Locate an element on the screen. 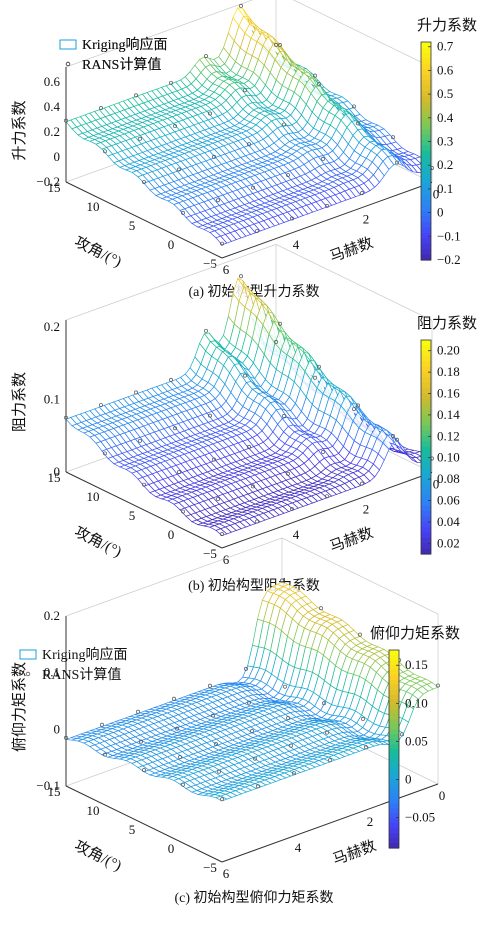 This screenshot has height=927, width=502. z-axis-label: 升力系数 is located at coordinates (19, 130).